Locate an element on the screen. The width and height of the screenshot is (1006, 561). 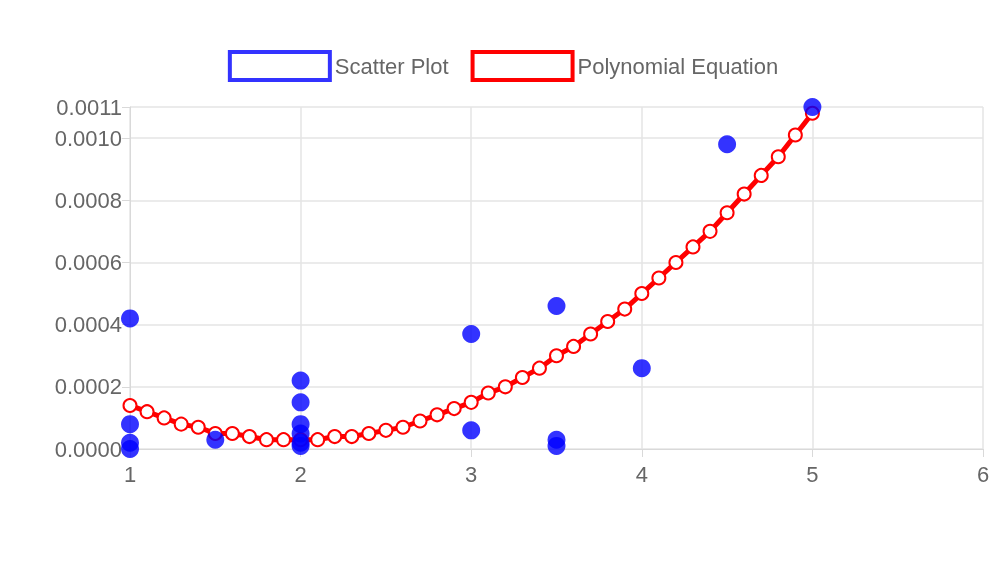
legend-label: Polynomial Equation is located at coordinates (678, 66).